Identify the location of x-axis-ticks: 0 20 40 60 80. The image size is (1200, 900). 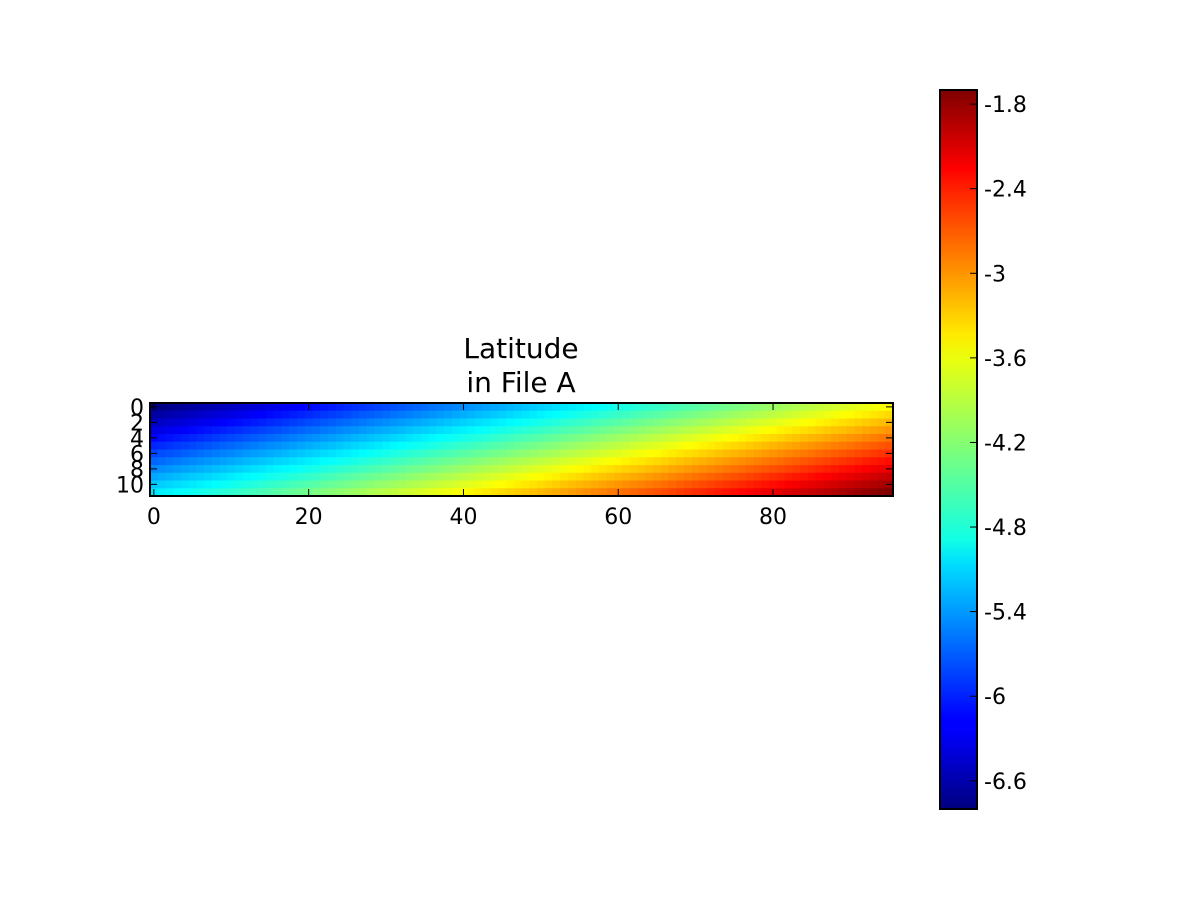
(467, 466).